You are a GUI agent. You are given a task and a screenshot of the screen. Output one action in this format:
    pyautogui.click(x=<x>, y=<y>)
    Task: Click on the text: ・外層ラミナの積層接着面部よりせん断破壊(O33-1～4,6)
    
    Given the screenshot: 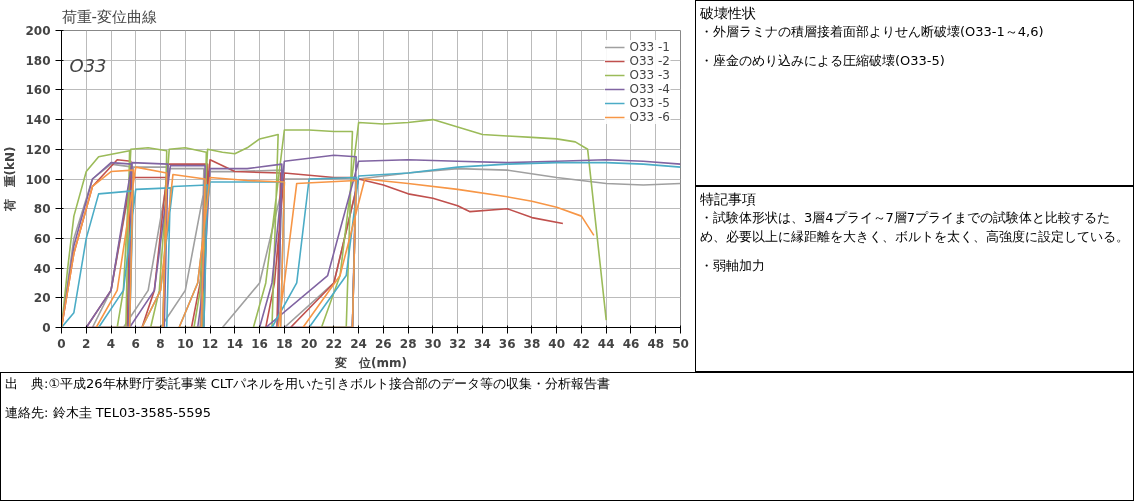 What is the action you would take?
    pyautogui.click(x=872, y=32)
    